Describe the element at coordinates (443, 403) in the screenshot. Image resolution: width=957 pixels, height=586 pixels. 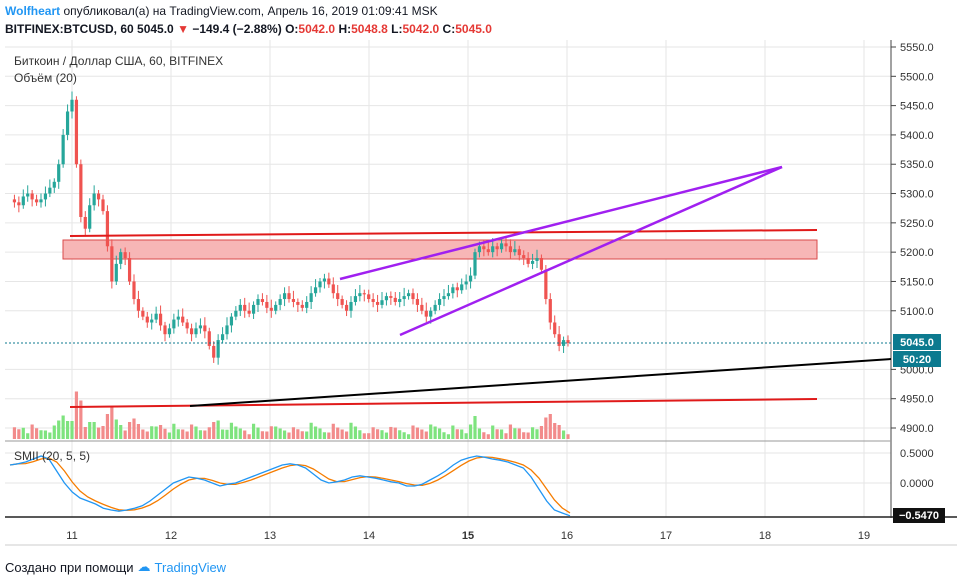
I see `support-line` at that location.